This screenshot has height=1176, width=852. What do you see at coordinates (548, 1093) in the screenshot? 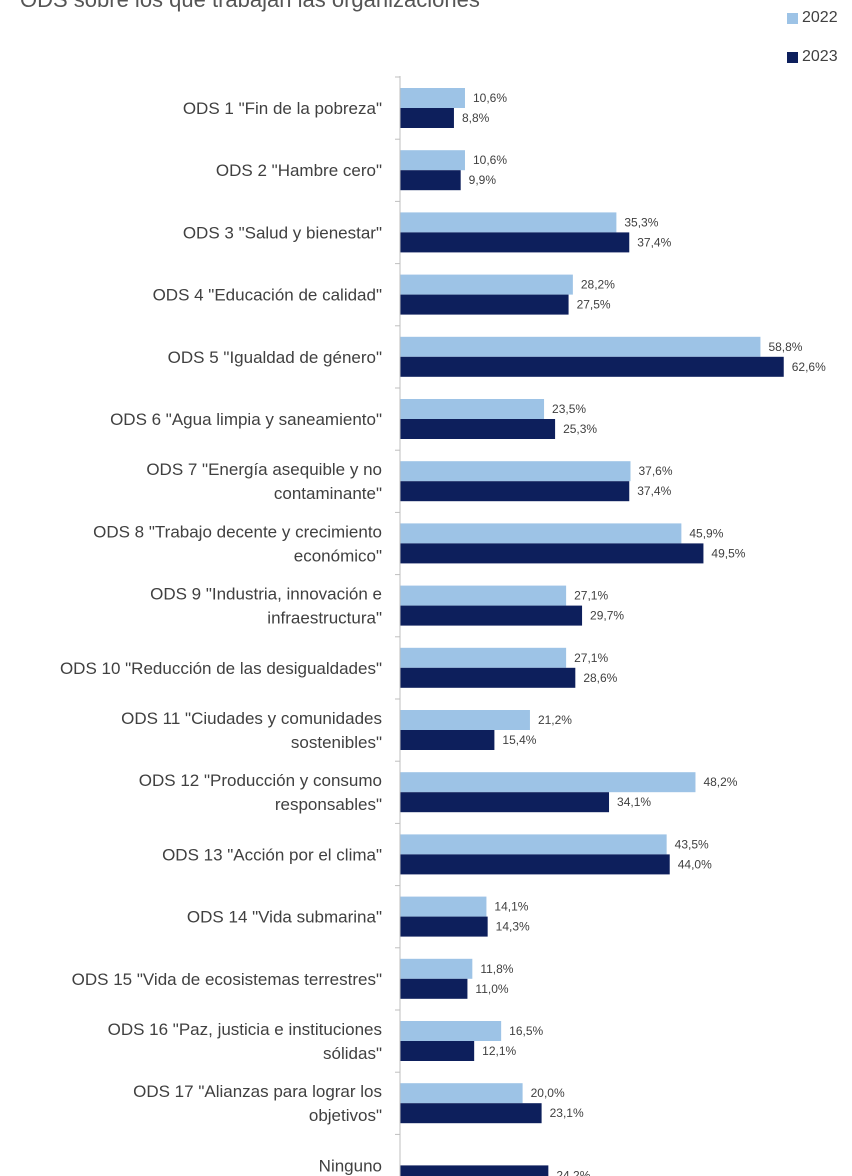
I see `data-label-2022: 20,0%` at bounding box center [548, 1093].